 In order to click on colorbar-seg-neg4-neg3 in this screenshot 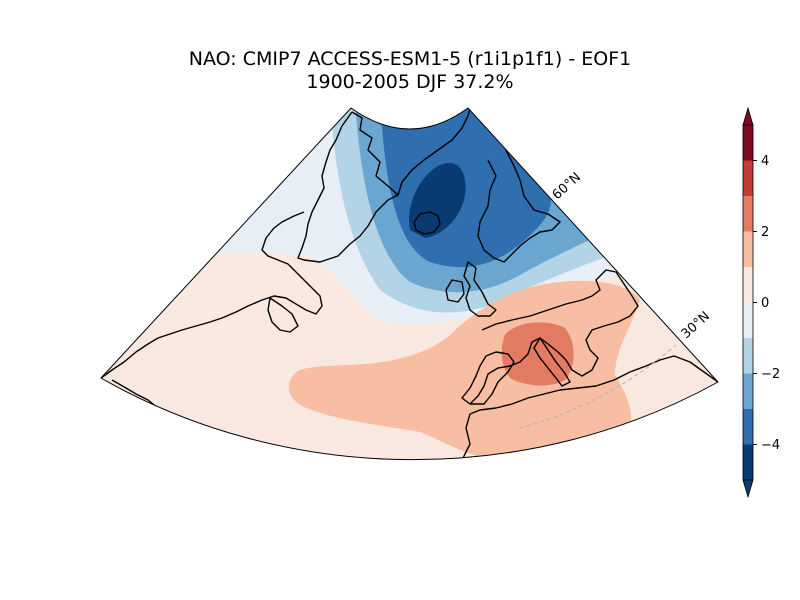, I will do `click(748, 427)`.